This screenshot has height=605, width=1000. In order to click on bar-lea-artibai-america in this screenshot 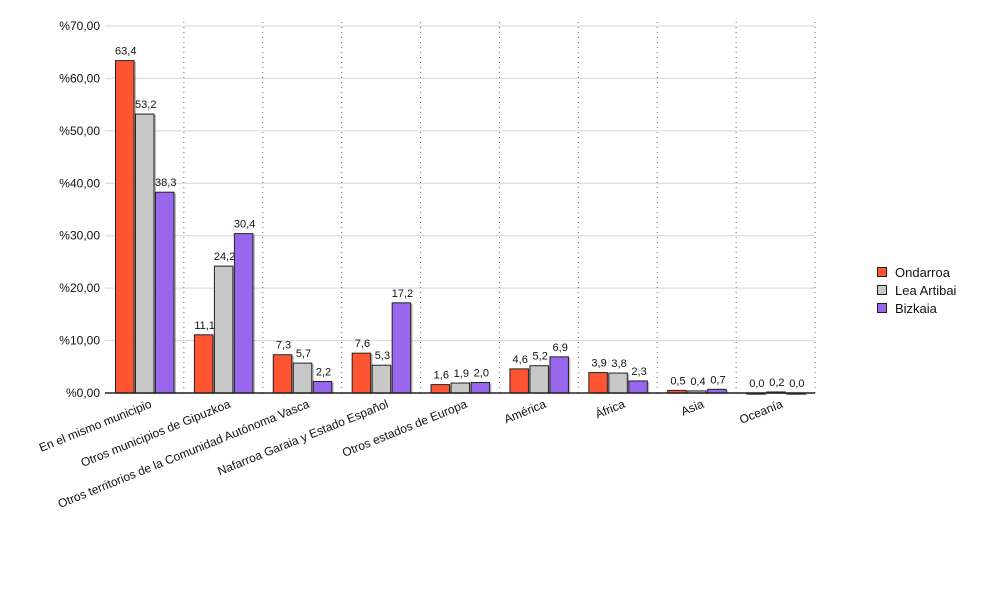, I will do `click(539, 379)`.